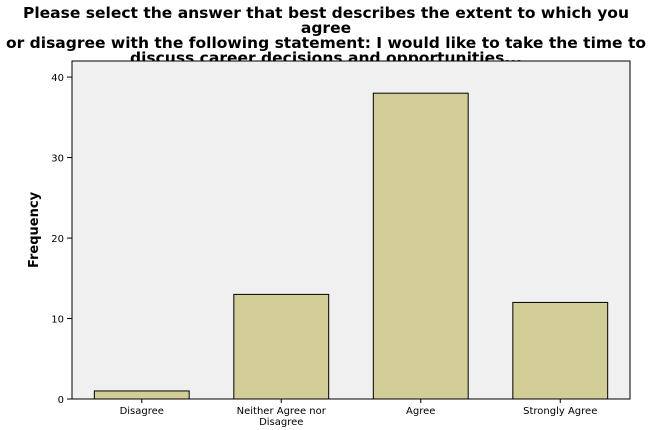 The image size is (652, 430). Describe the element at coordinates (57, 78) in the screenshot. I see `y-tick-label-4: 40` at that location.